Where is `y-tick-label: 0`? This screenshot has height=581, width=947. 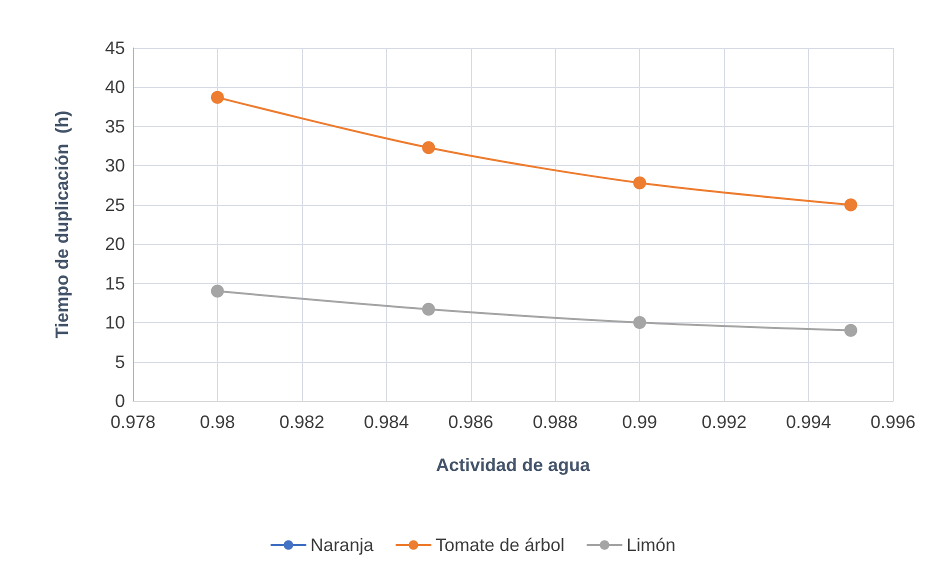
y-tick-label: 0 is located at coordinates (119, 401).